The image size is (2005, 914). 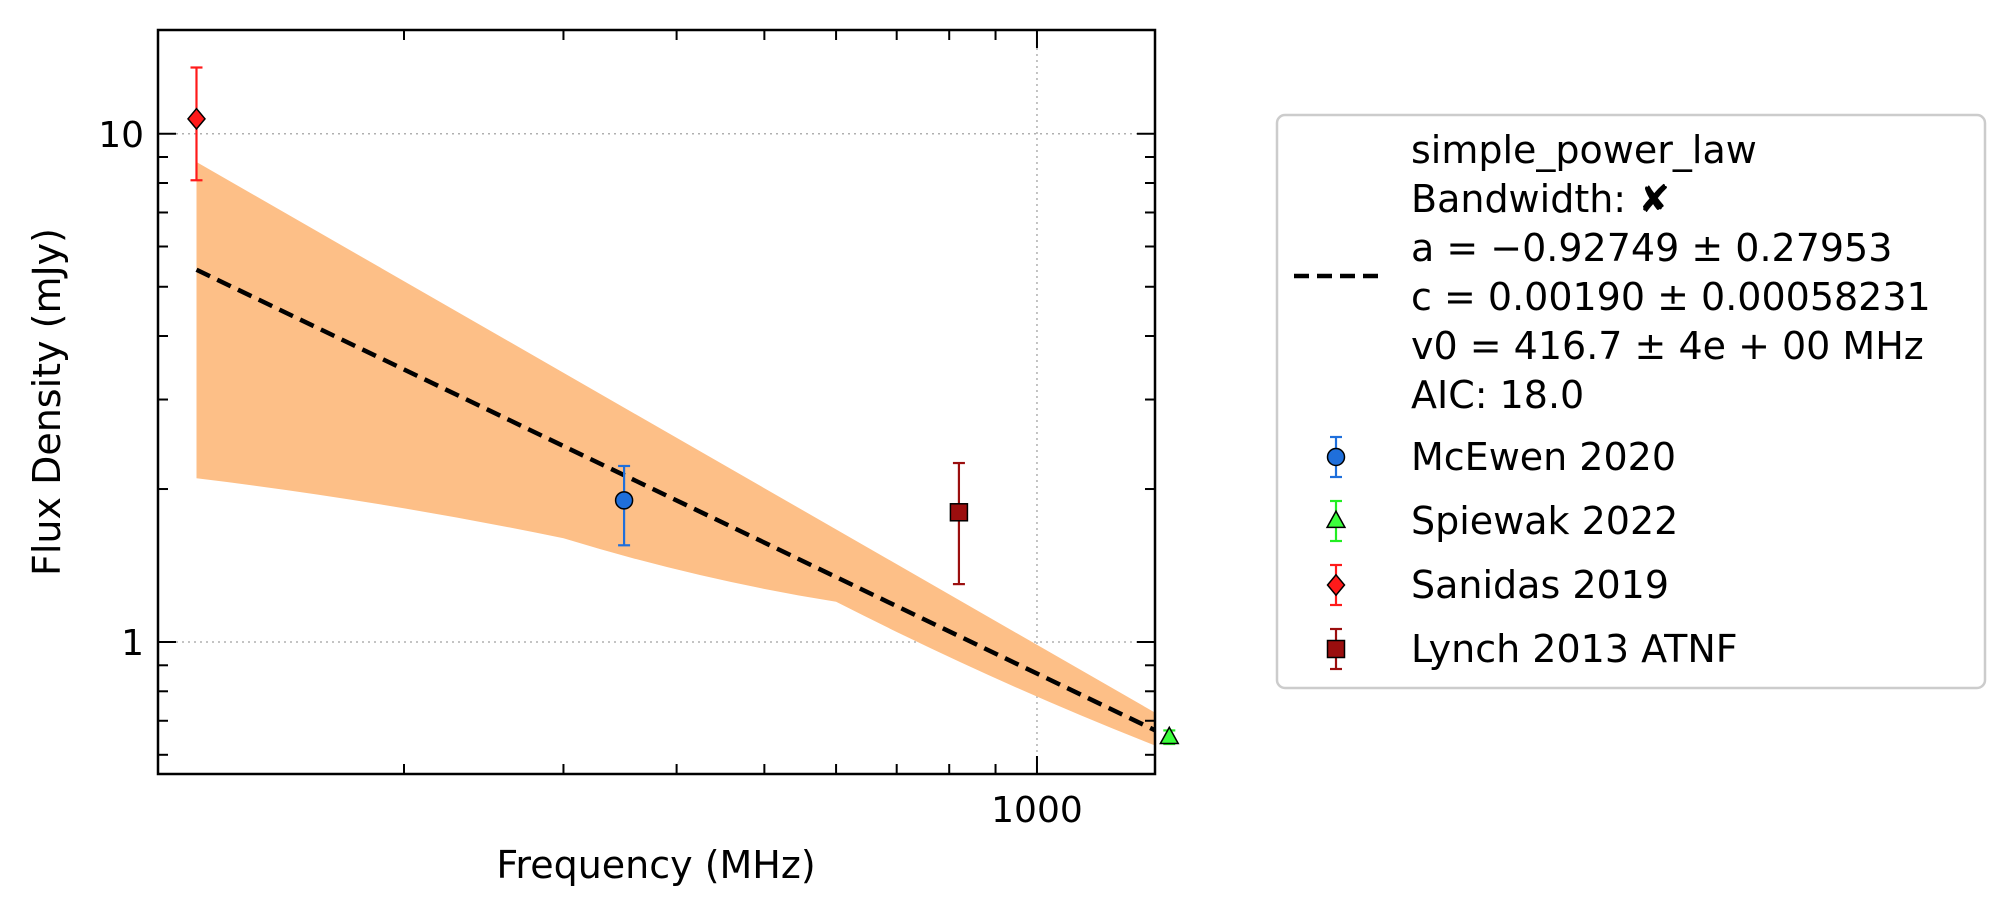 What do you see at coordinates (1497, 395) in the screenshot?
I see `legend-fit-aic: AIC: 18.0` at bounding box center [1497, 395].